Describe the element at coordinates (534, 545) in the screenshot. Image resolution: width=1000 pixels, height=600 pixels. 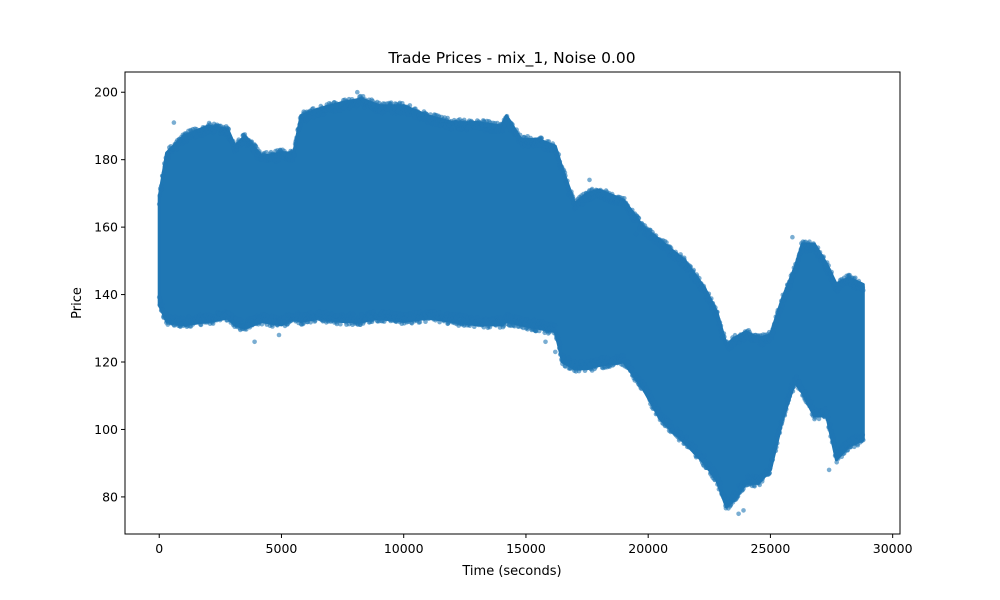
I see `x-axis: 0 5000 10000 15000 20000 25000 30000` at that location.